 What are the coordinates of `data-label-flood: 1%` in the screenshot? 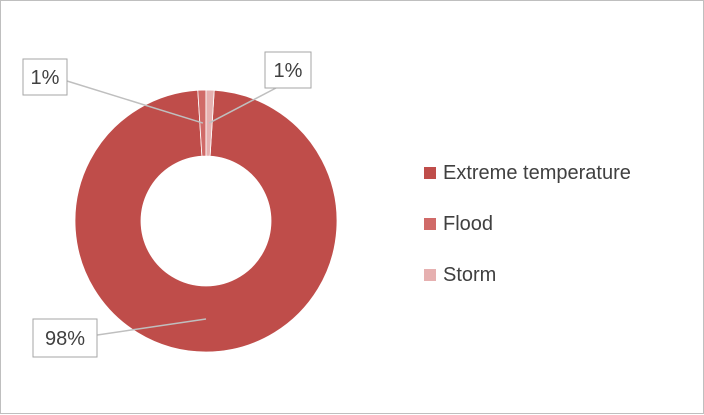 It's located at (45, 78).